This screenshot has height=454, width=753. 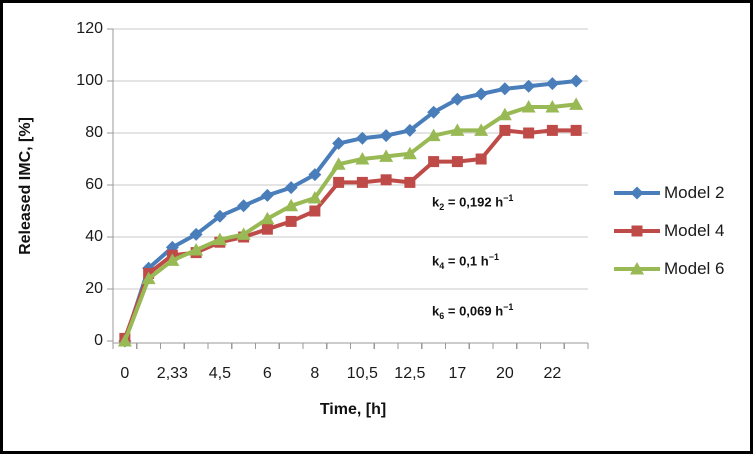 I want to click on x-tick-label: 6, so click(x=267, y=373).